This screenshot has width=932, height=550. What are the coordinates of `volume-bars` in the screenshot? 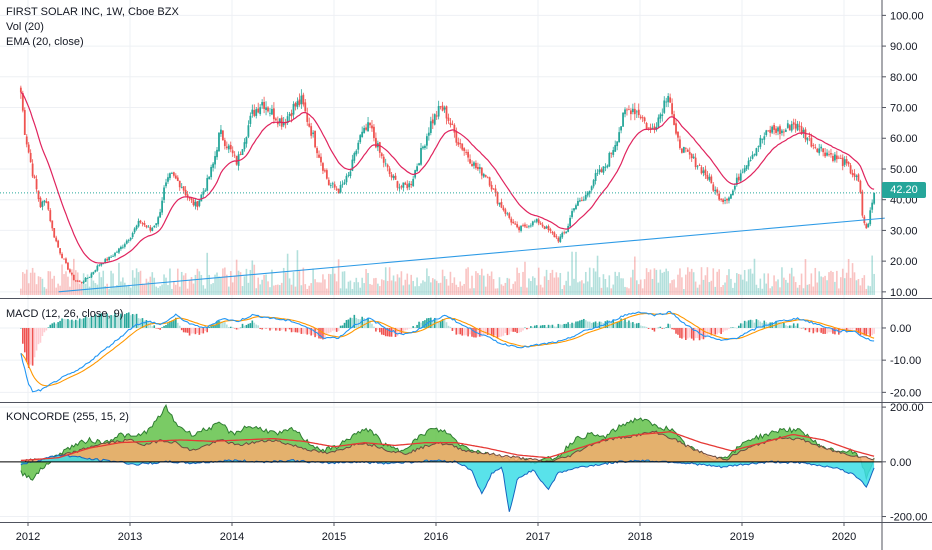 It's located at (447, 272).